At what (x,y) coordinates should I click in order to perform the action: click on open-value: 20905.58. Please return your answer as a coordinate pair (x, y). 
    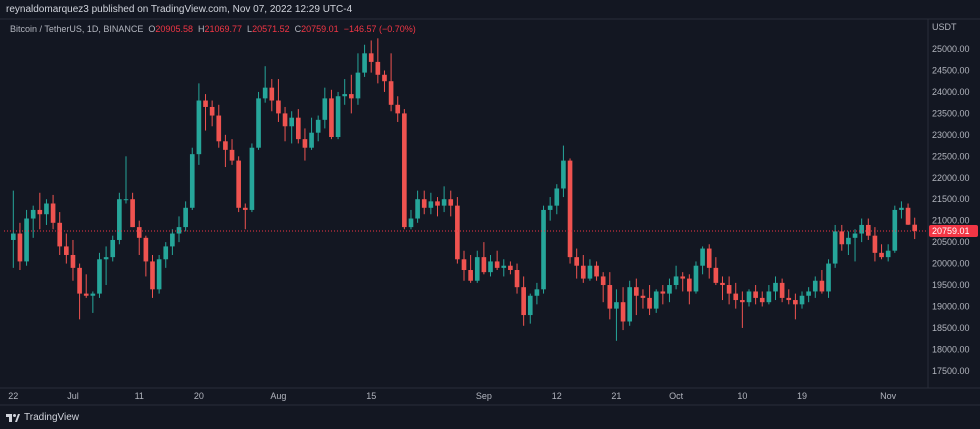
    Looking at the image, I should click on (174, 29).